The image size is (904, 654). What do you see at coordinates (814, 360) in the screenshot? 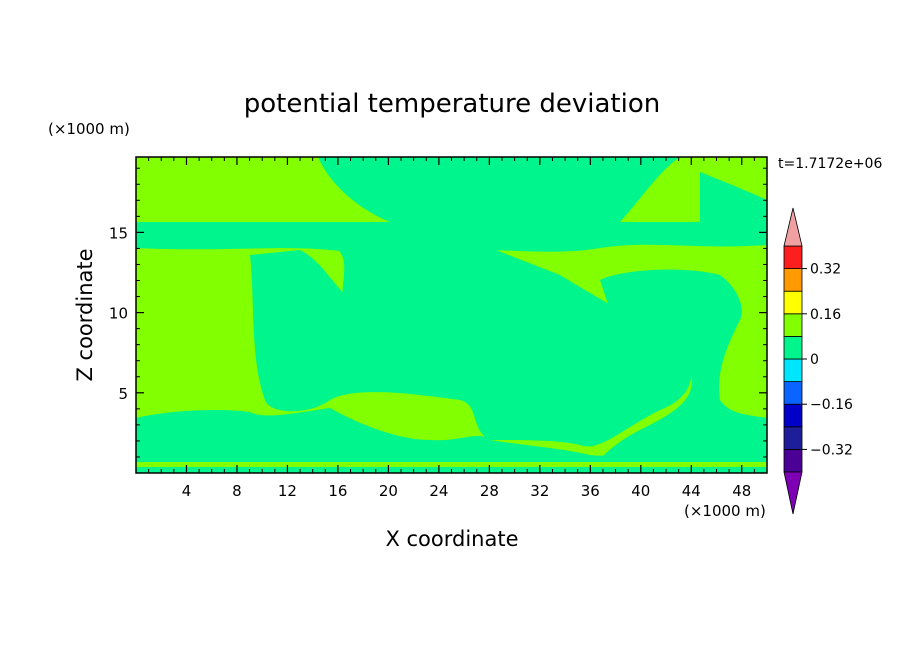
I see `colorbar-tick-label: 0` at bounding box center [814, 360].